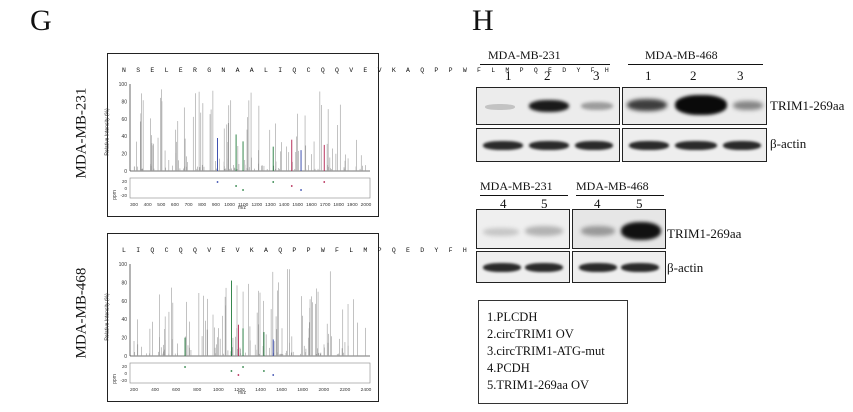 Image resolution: width=853 pixels, height=412 pixels. What do you see at coordinates (597, 203) in the screenshot?
I see `lane-label: 4` at bounding box center [597, 203].